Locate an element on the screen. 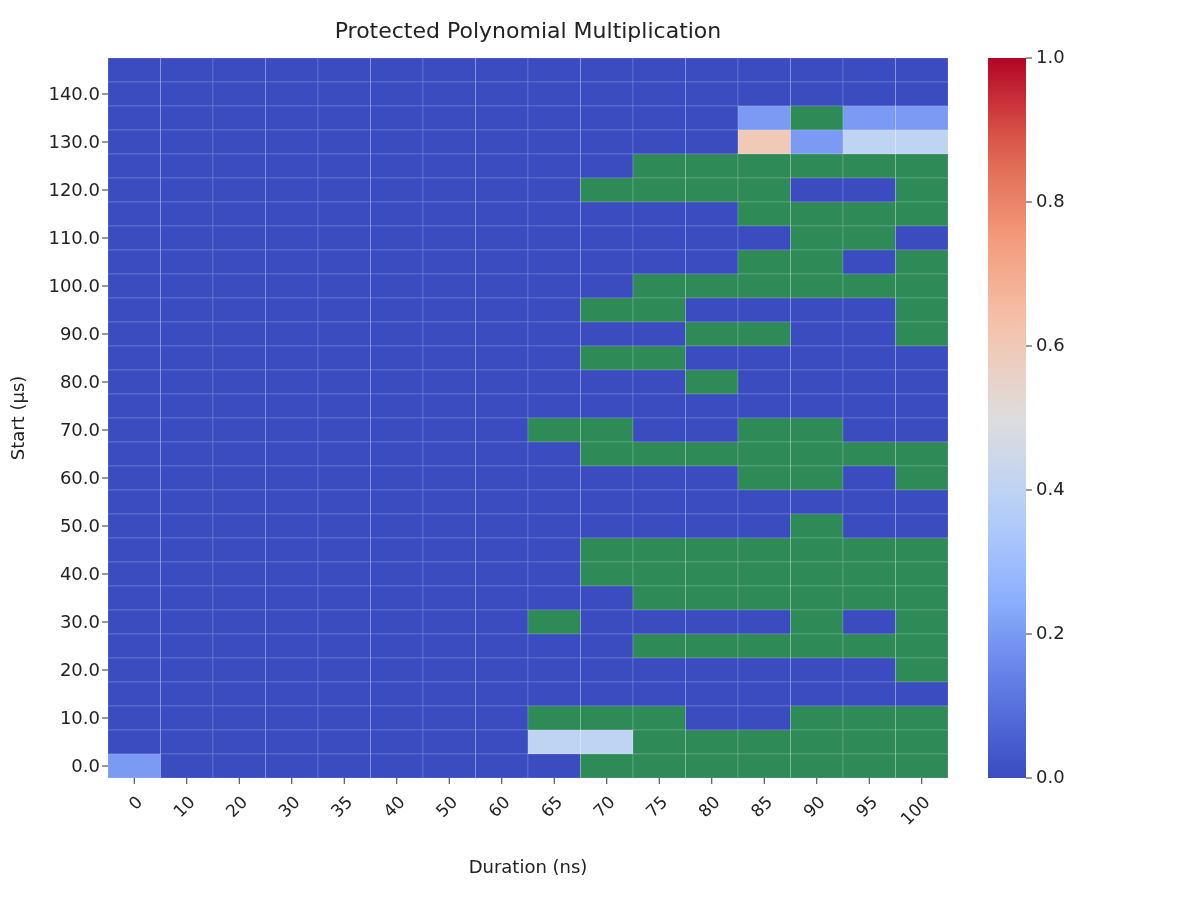  y-tick-label: 80.0 is located at coordinates (79, 382).